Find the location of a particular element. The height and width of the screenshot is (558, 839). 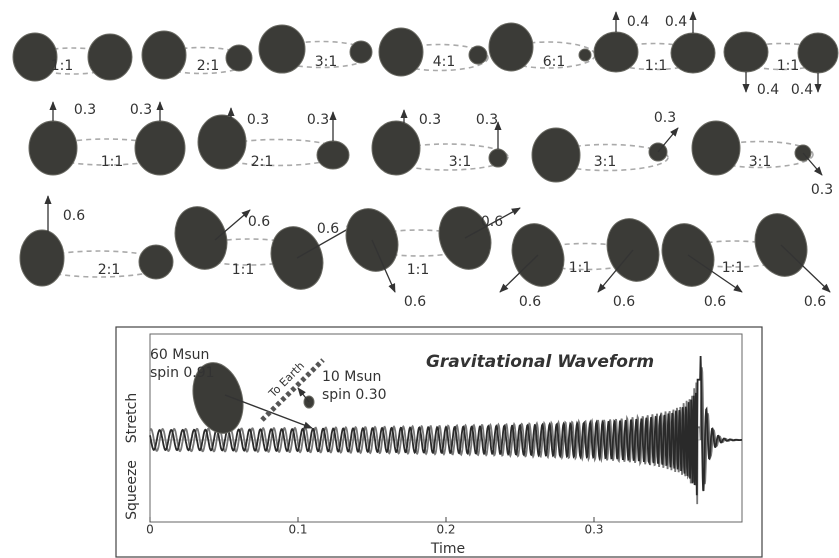

x-label: Time is located at coordinates (447, 549).